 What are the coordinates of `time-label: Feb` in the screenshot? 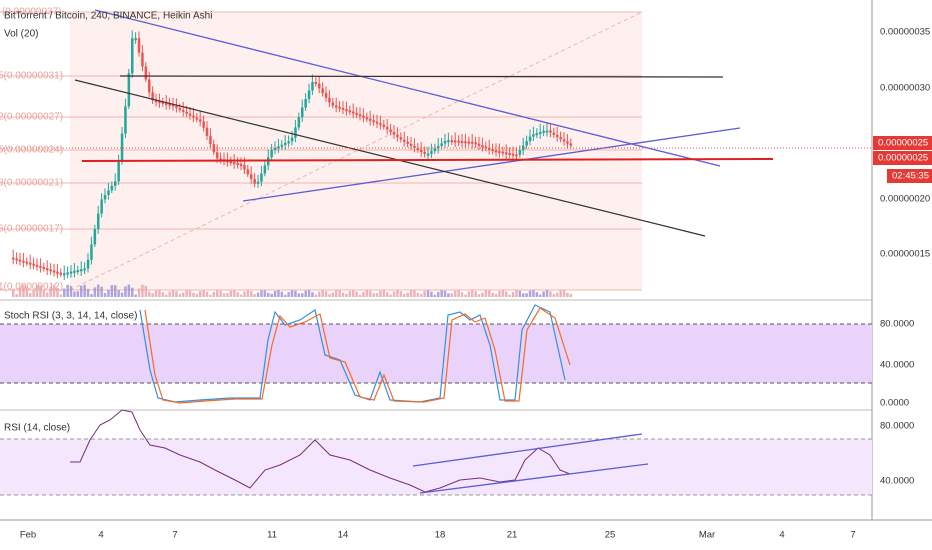 It's located at (28, 535).